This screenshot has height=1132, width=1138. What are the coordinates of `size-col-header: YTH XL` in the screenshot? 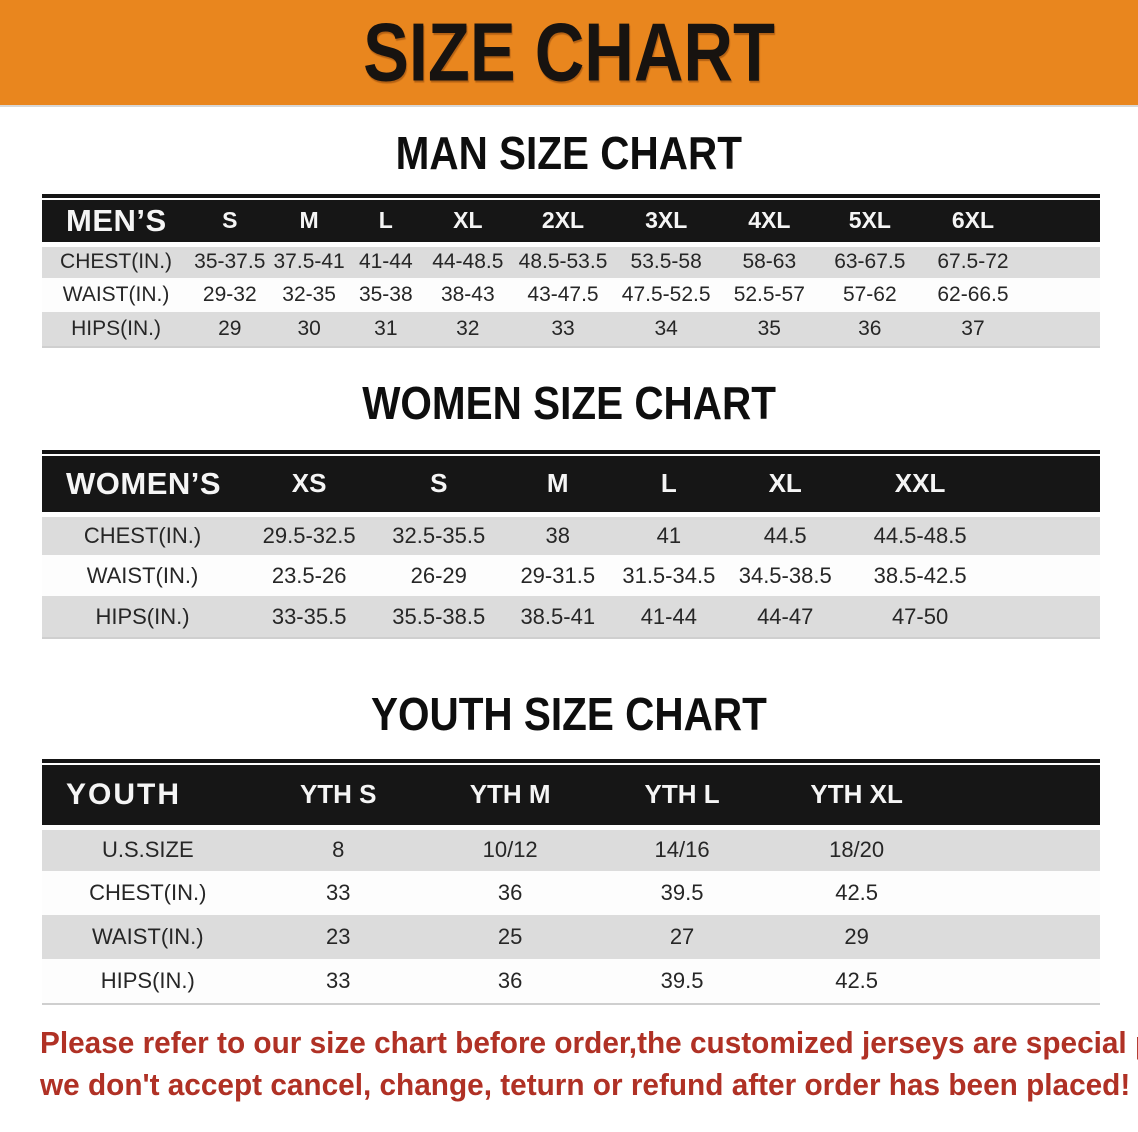 It's located at (856, 797).